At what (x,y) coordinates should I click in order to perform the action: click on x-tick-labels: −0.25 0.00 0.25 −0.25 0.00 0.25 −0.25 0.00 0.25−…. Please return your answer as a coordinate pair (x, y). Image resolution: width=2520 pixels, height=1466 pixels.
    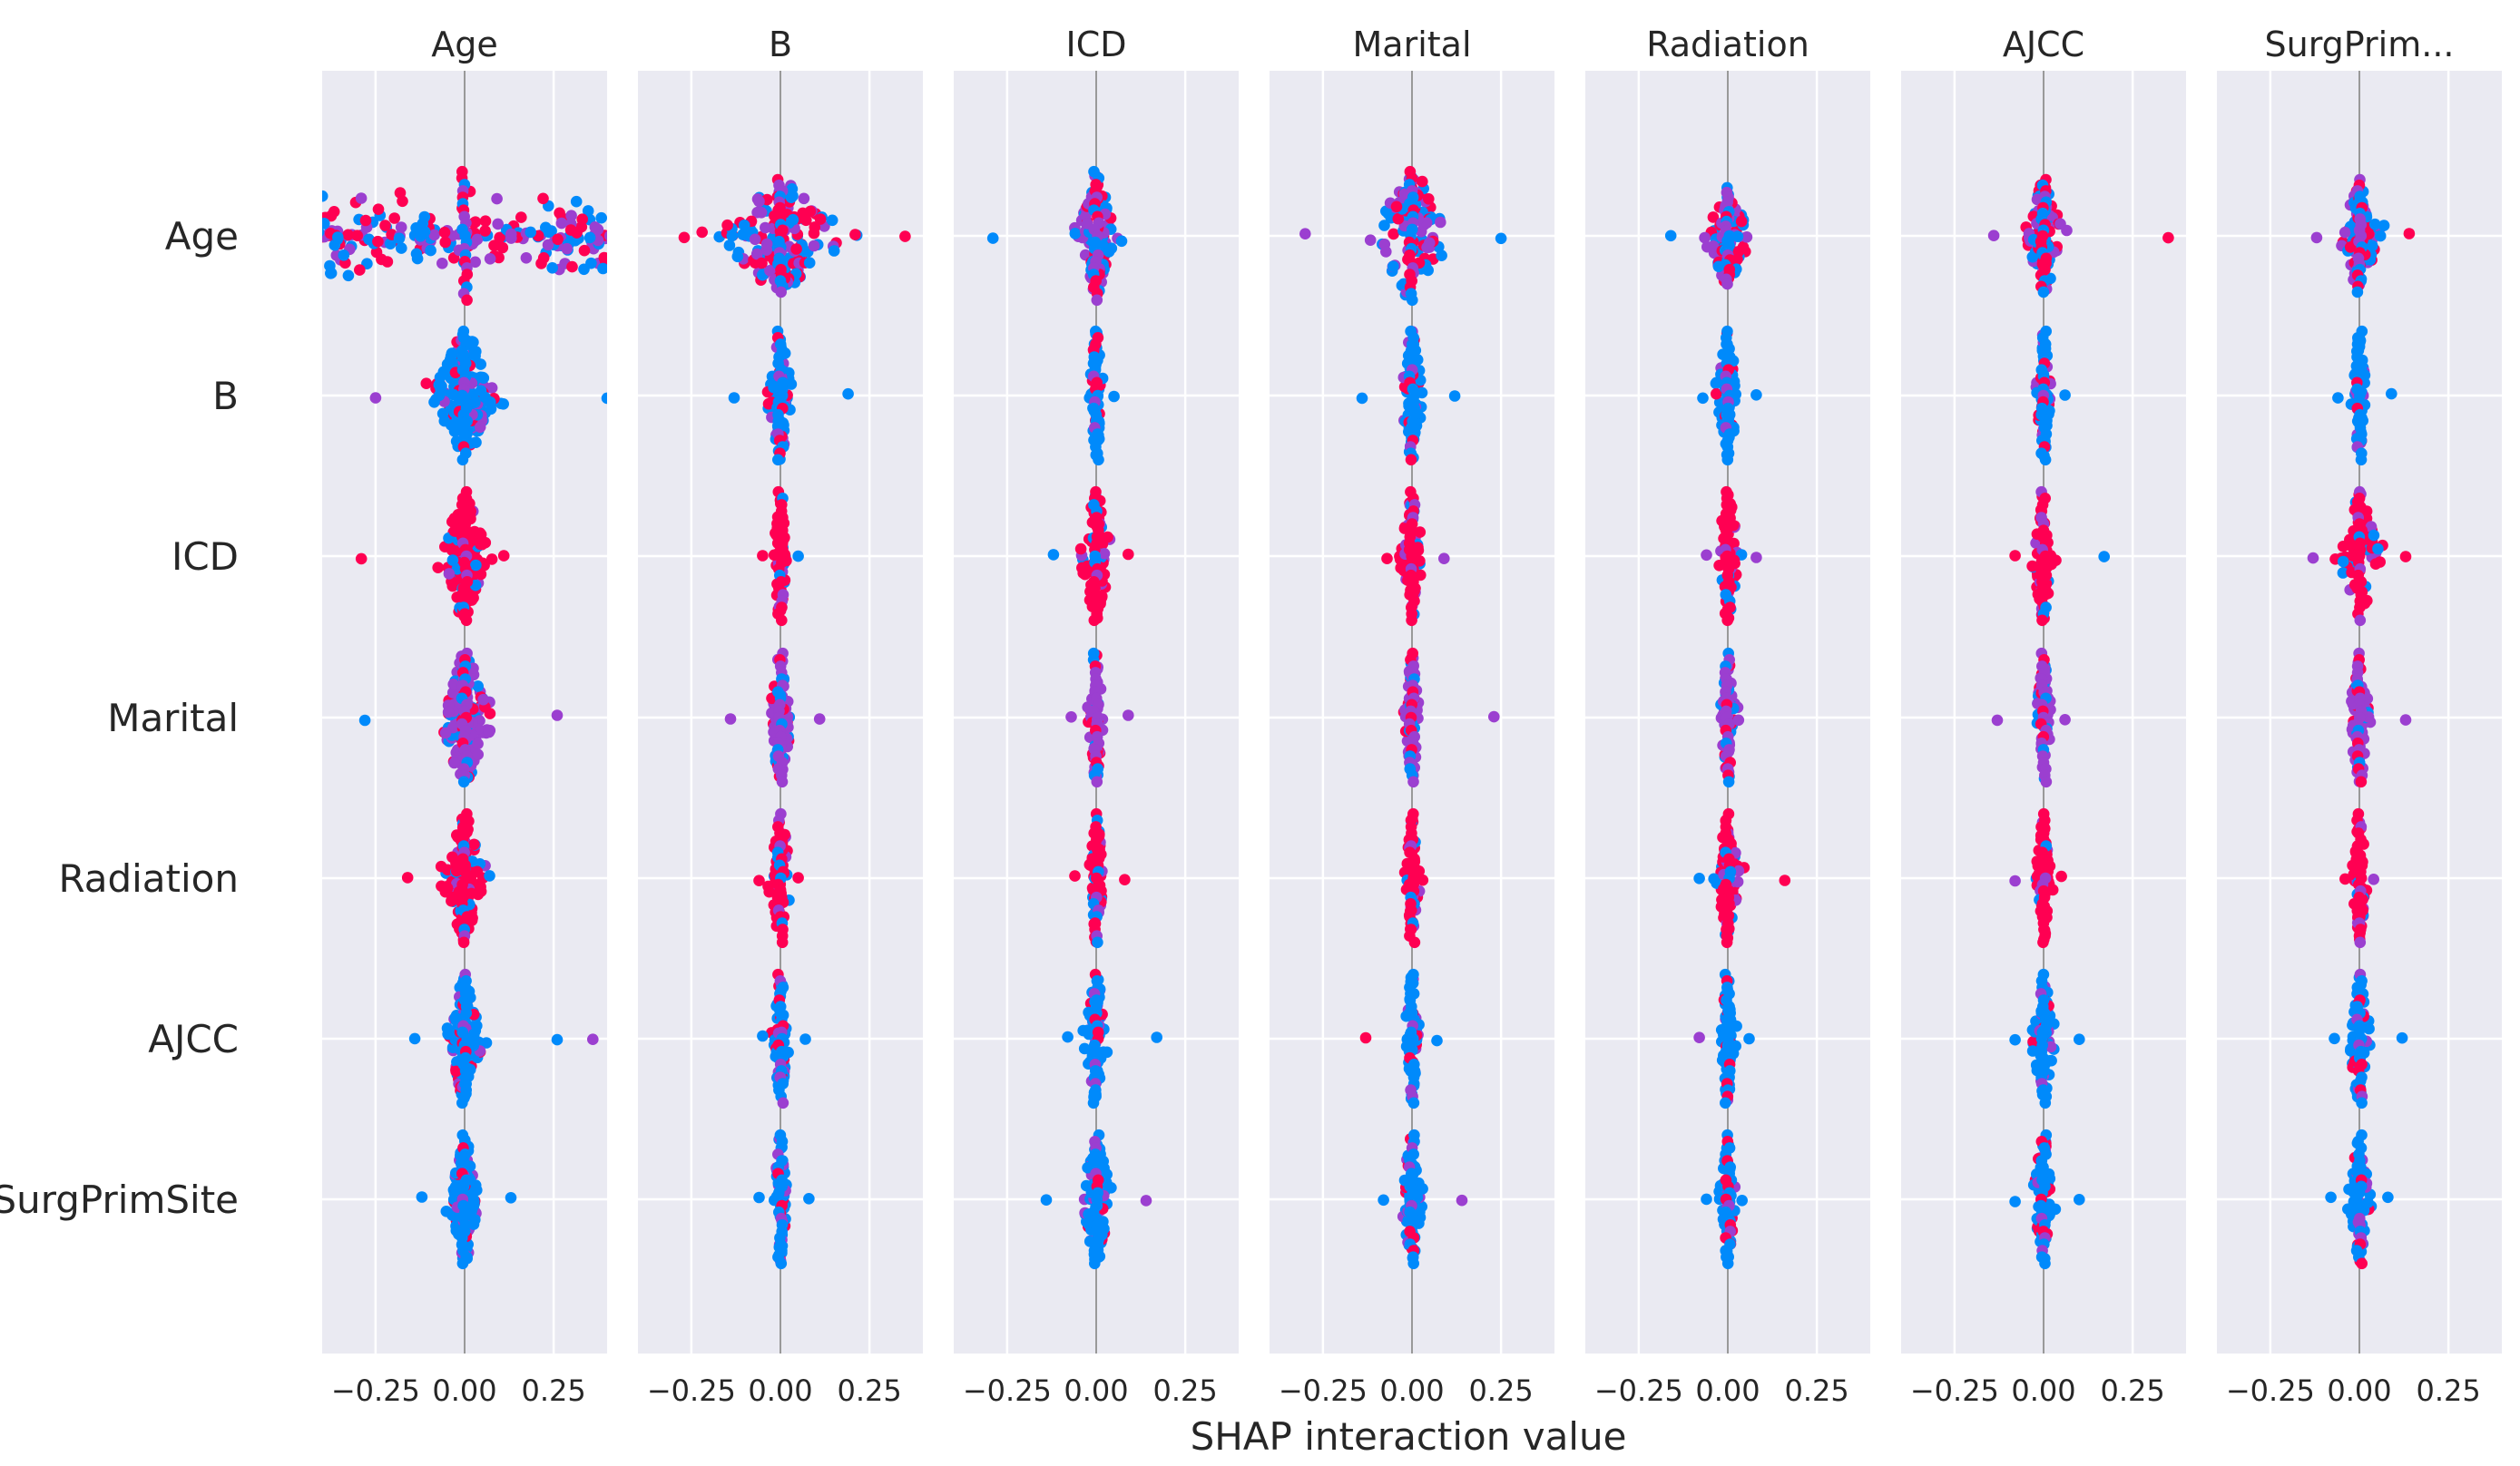
    Looking at the image, I should click on (1406, 1391).